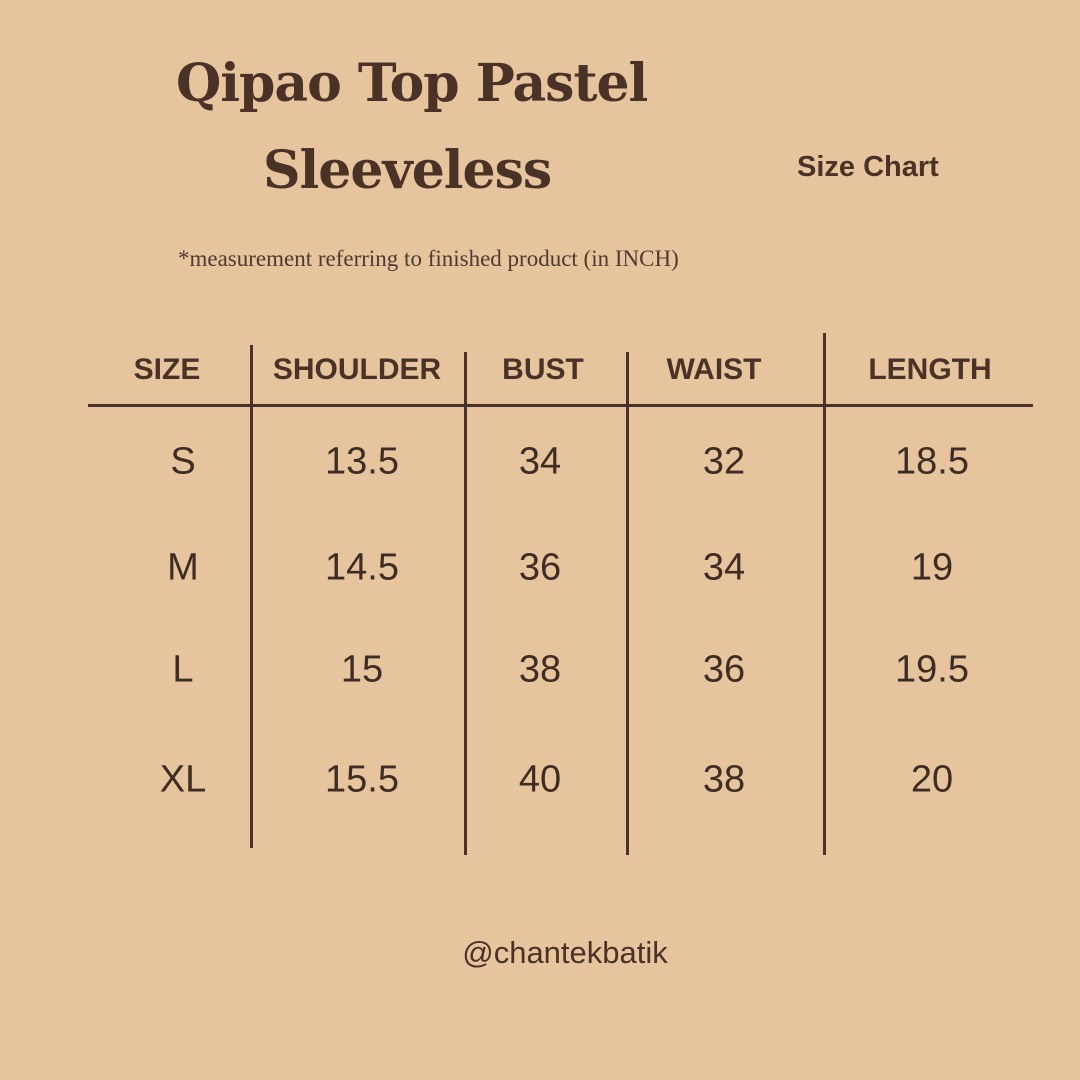 The height and width of the screenshot is (1080, 1080). Describe the element at coordinates (183, 461) in the screenshot. I see `table-cell: S` at that location.